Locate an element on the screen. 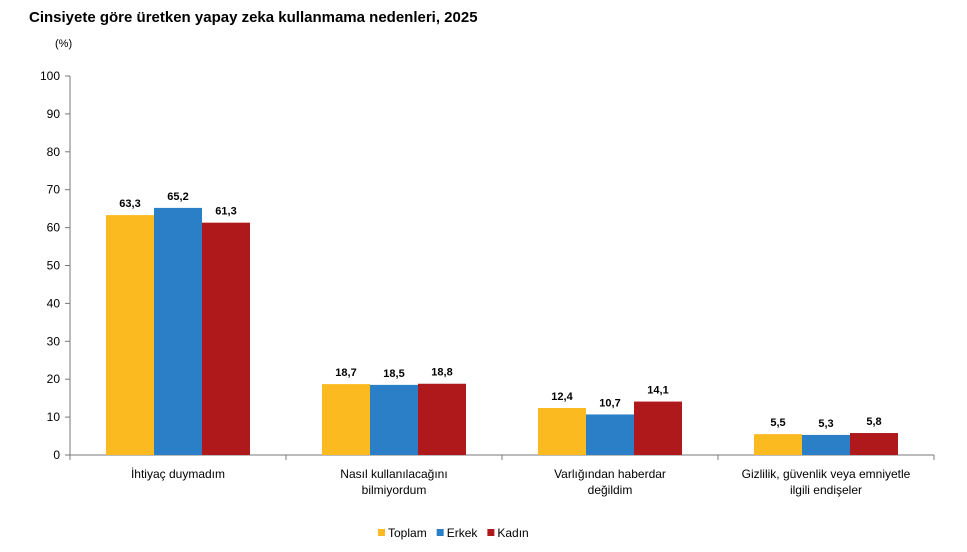 This screenshot has height=552, width=967. y-tick-label: 100 is located at coordinates (50, 76).